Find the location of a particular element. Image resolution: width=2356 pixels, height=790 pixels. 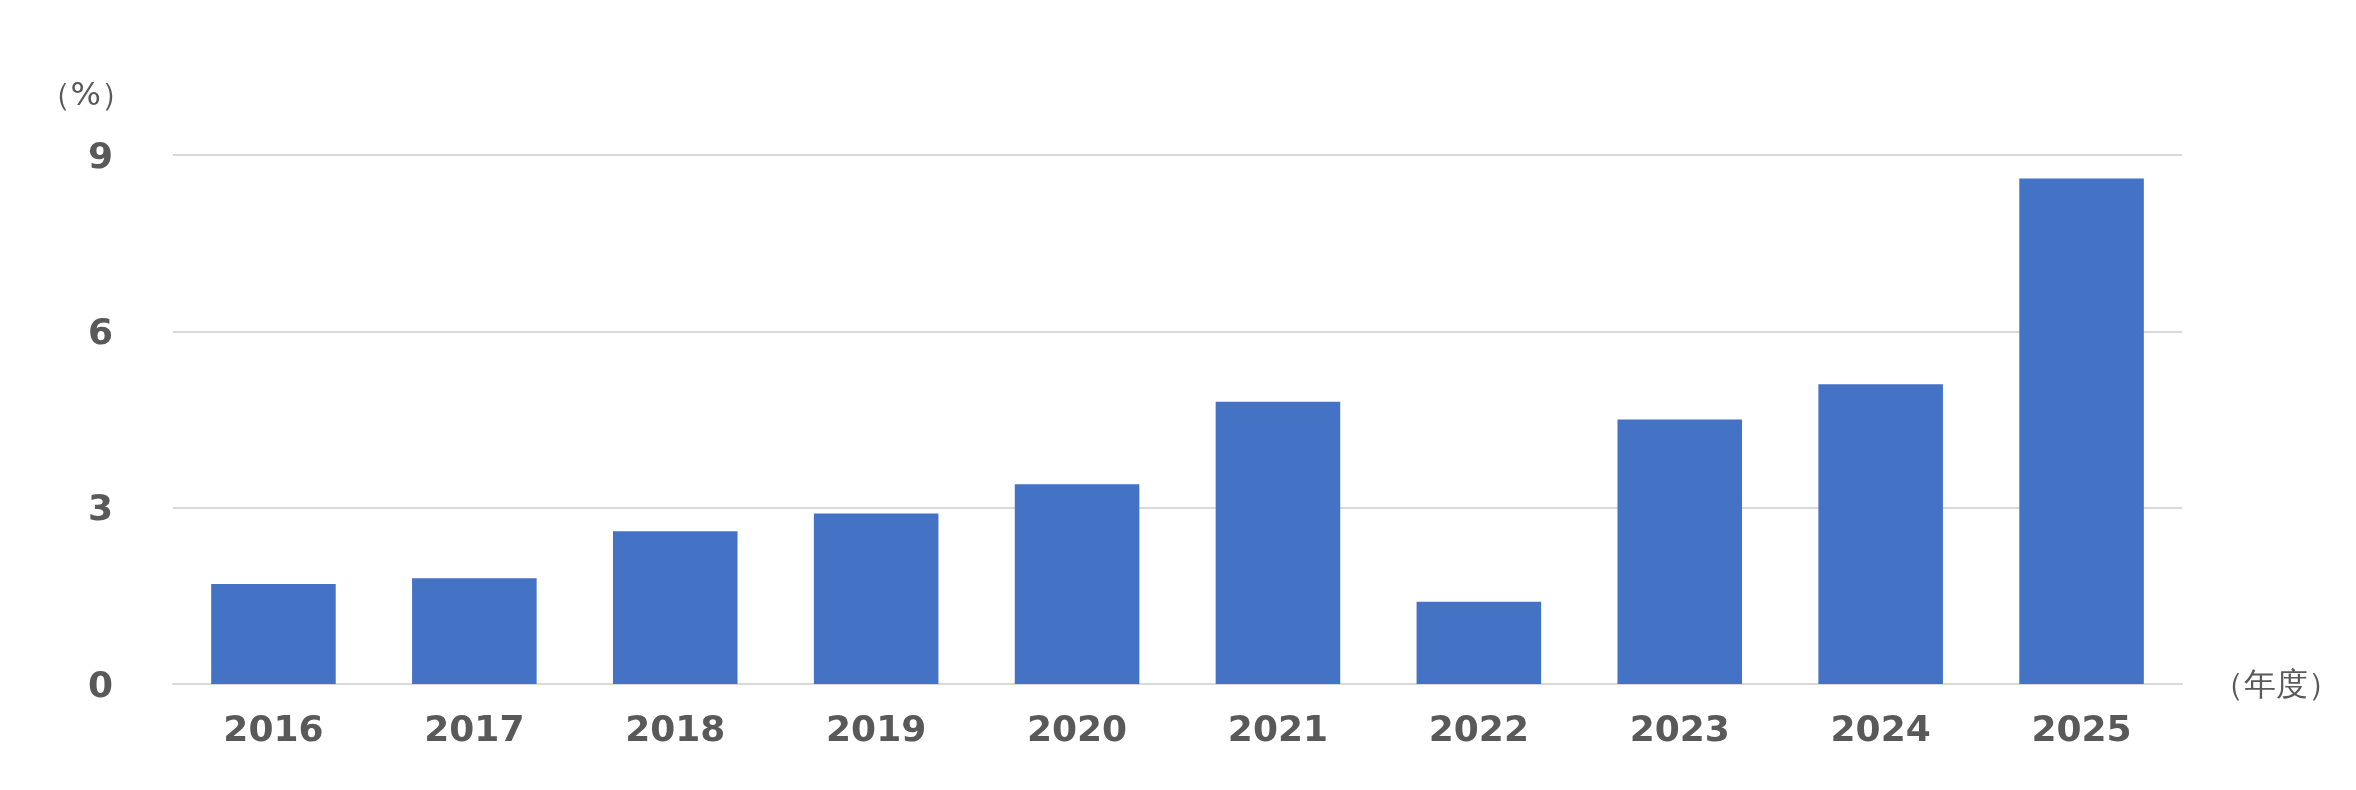

x-tick-label: 2017 is located at coordinates (474, 728).